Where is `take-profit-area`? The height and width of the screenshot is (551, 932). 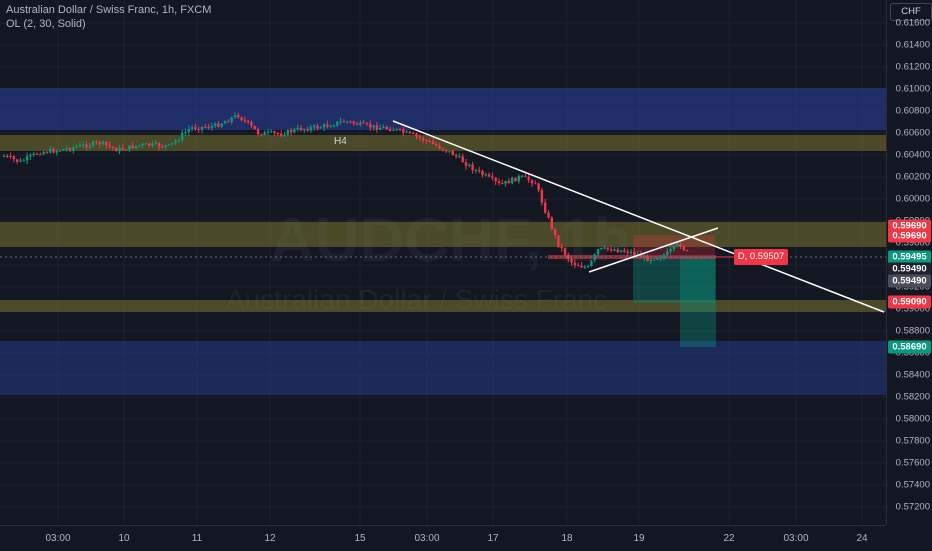 take-profit-area is located at coordinates (674, 279).